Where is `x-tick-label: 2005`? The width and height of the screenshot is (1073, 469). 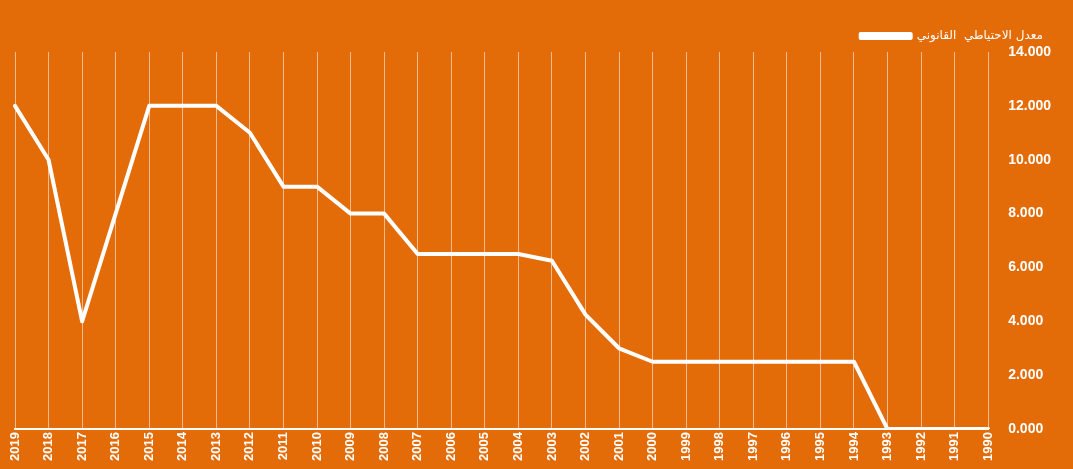 x-tick-label: 2005 is located at coordinates (484, 446).